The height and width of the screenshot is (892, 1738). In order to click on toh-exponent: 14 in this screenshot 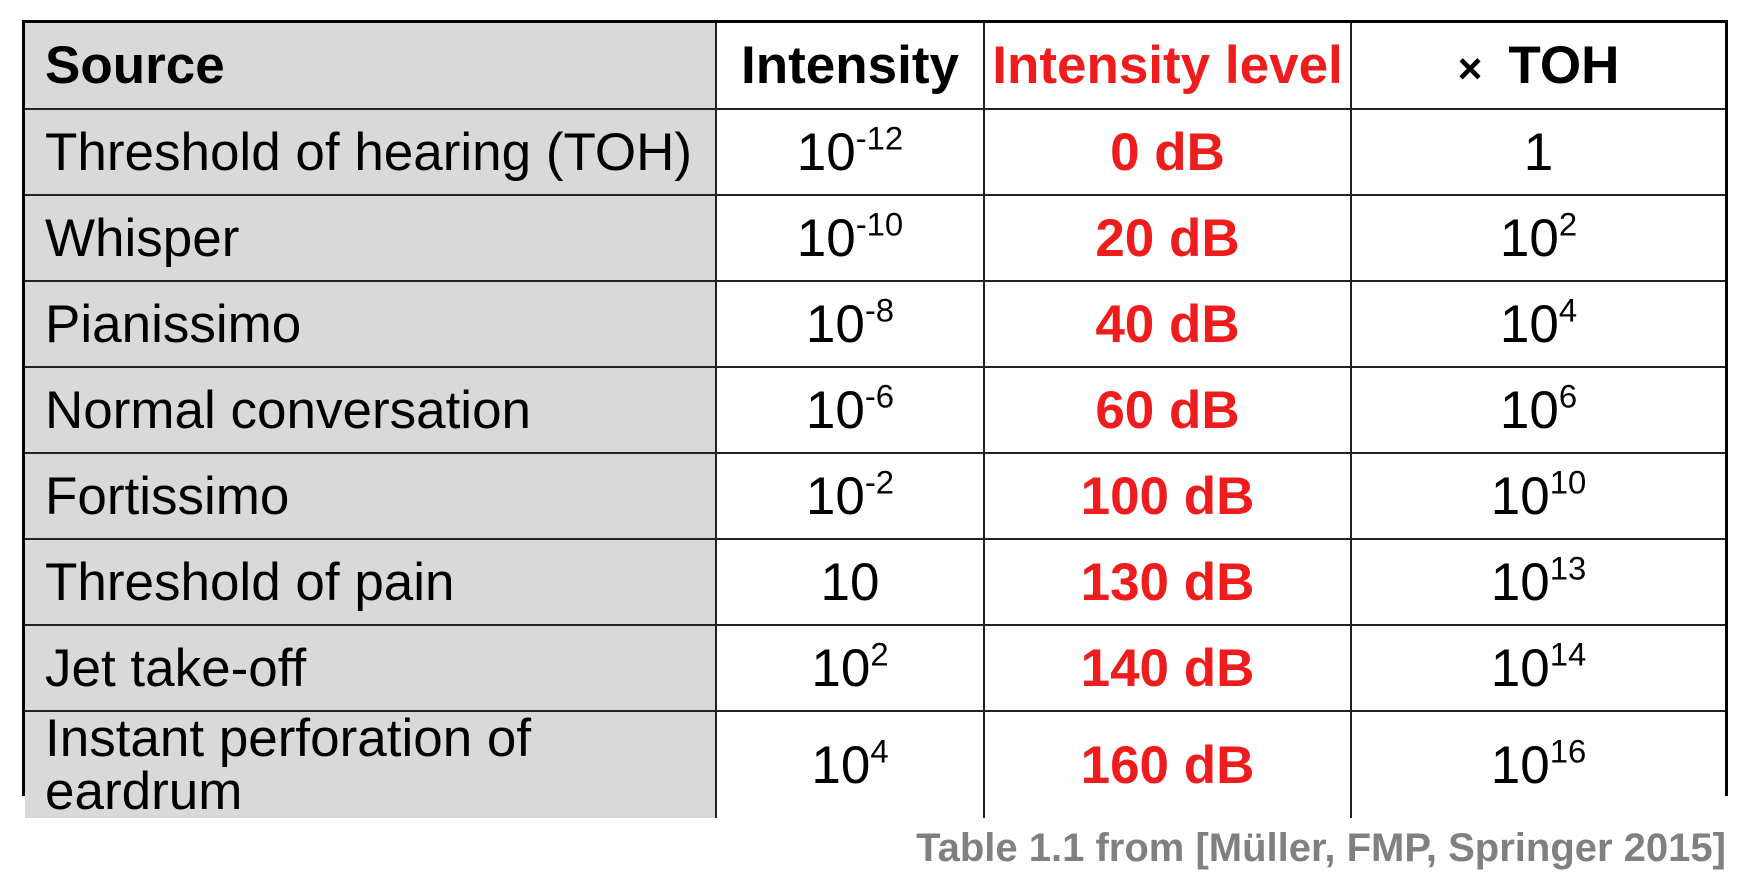, I will do `click(1568, 654)`.